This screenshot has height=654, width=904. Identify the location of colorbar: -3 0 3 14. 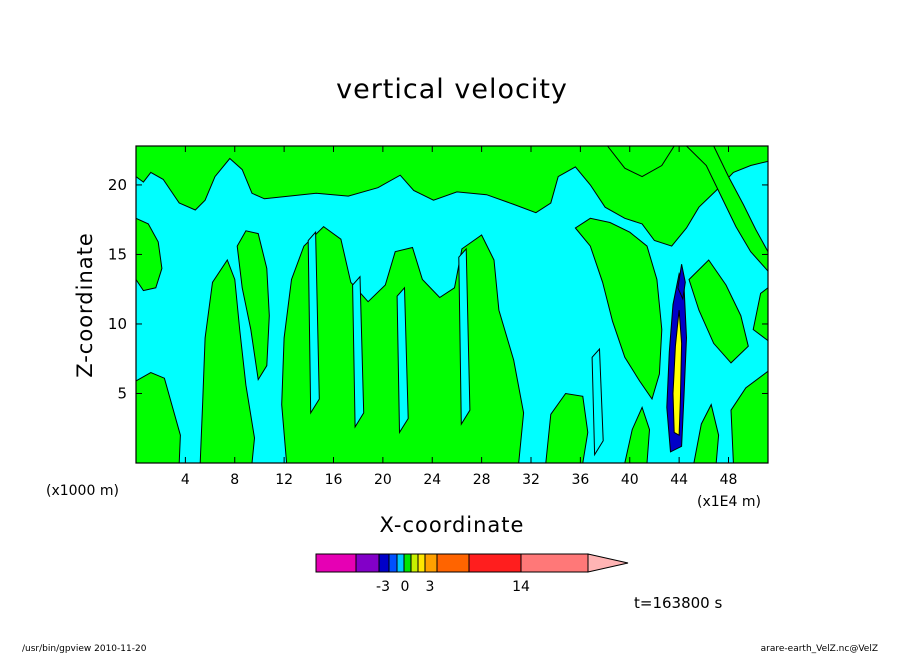
(472, 574).